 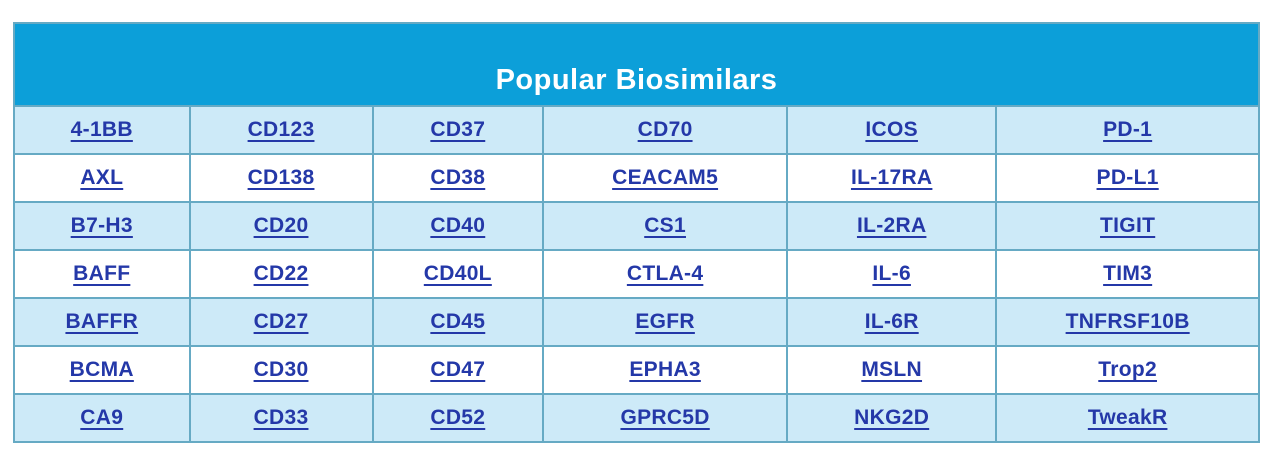 I want to click on biosimilar-link: 4-1BB, so click(x=101, y=129).